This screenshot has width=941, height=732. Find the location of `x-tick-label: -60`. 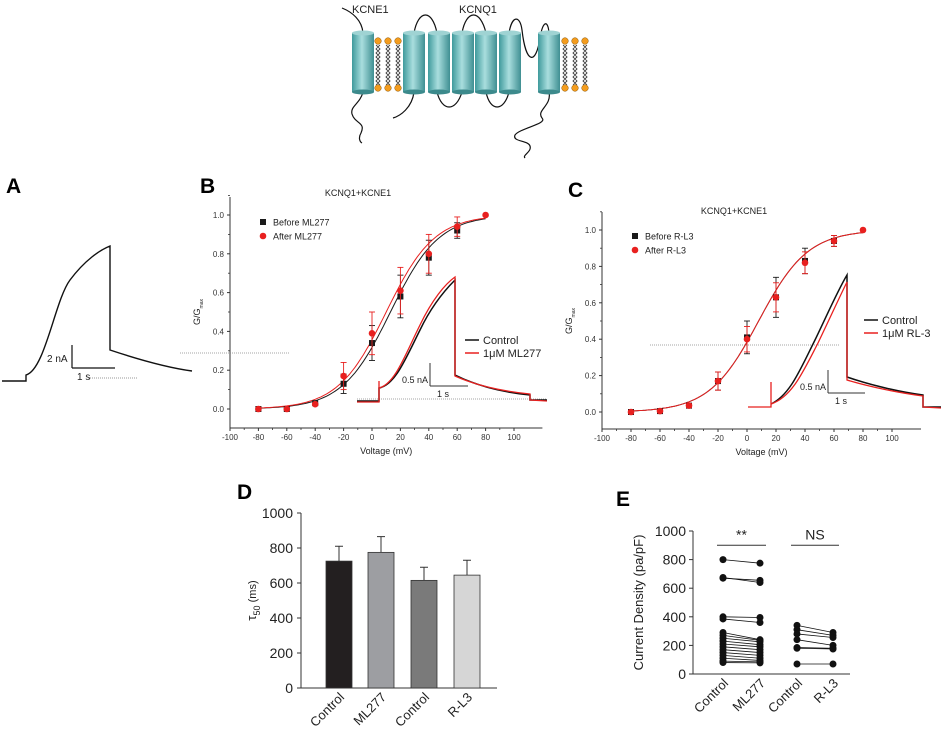

x-tick-label: -60 is located at coordinates (660, 438).